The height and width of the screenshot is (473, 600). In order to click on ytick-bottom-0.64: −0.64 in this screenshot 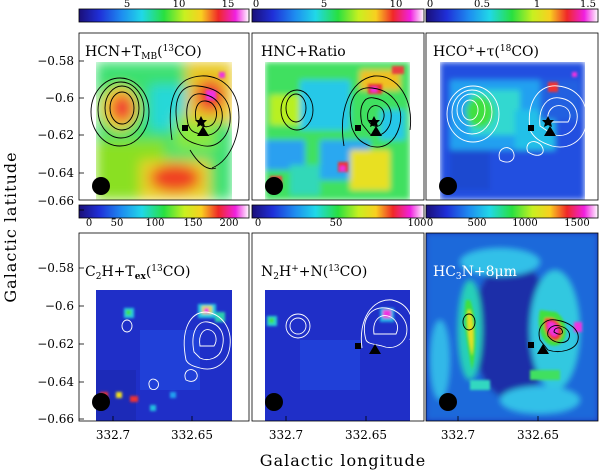, I will do `click(55, 382)`.